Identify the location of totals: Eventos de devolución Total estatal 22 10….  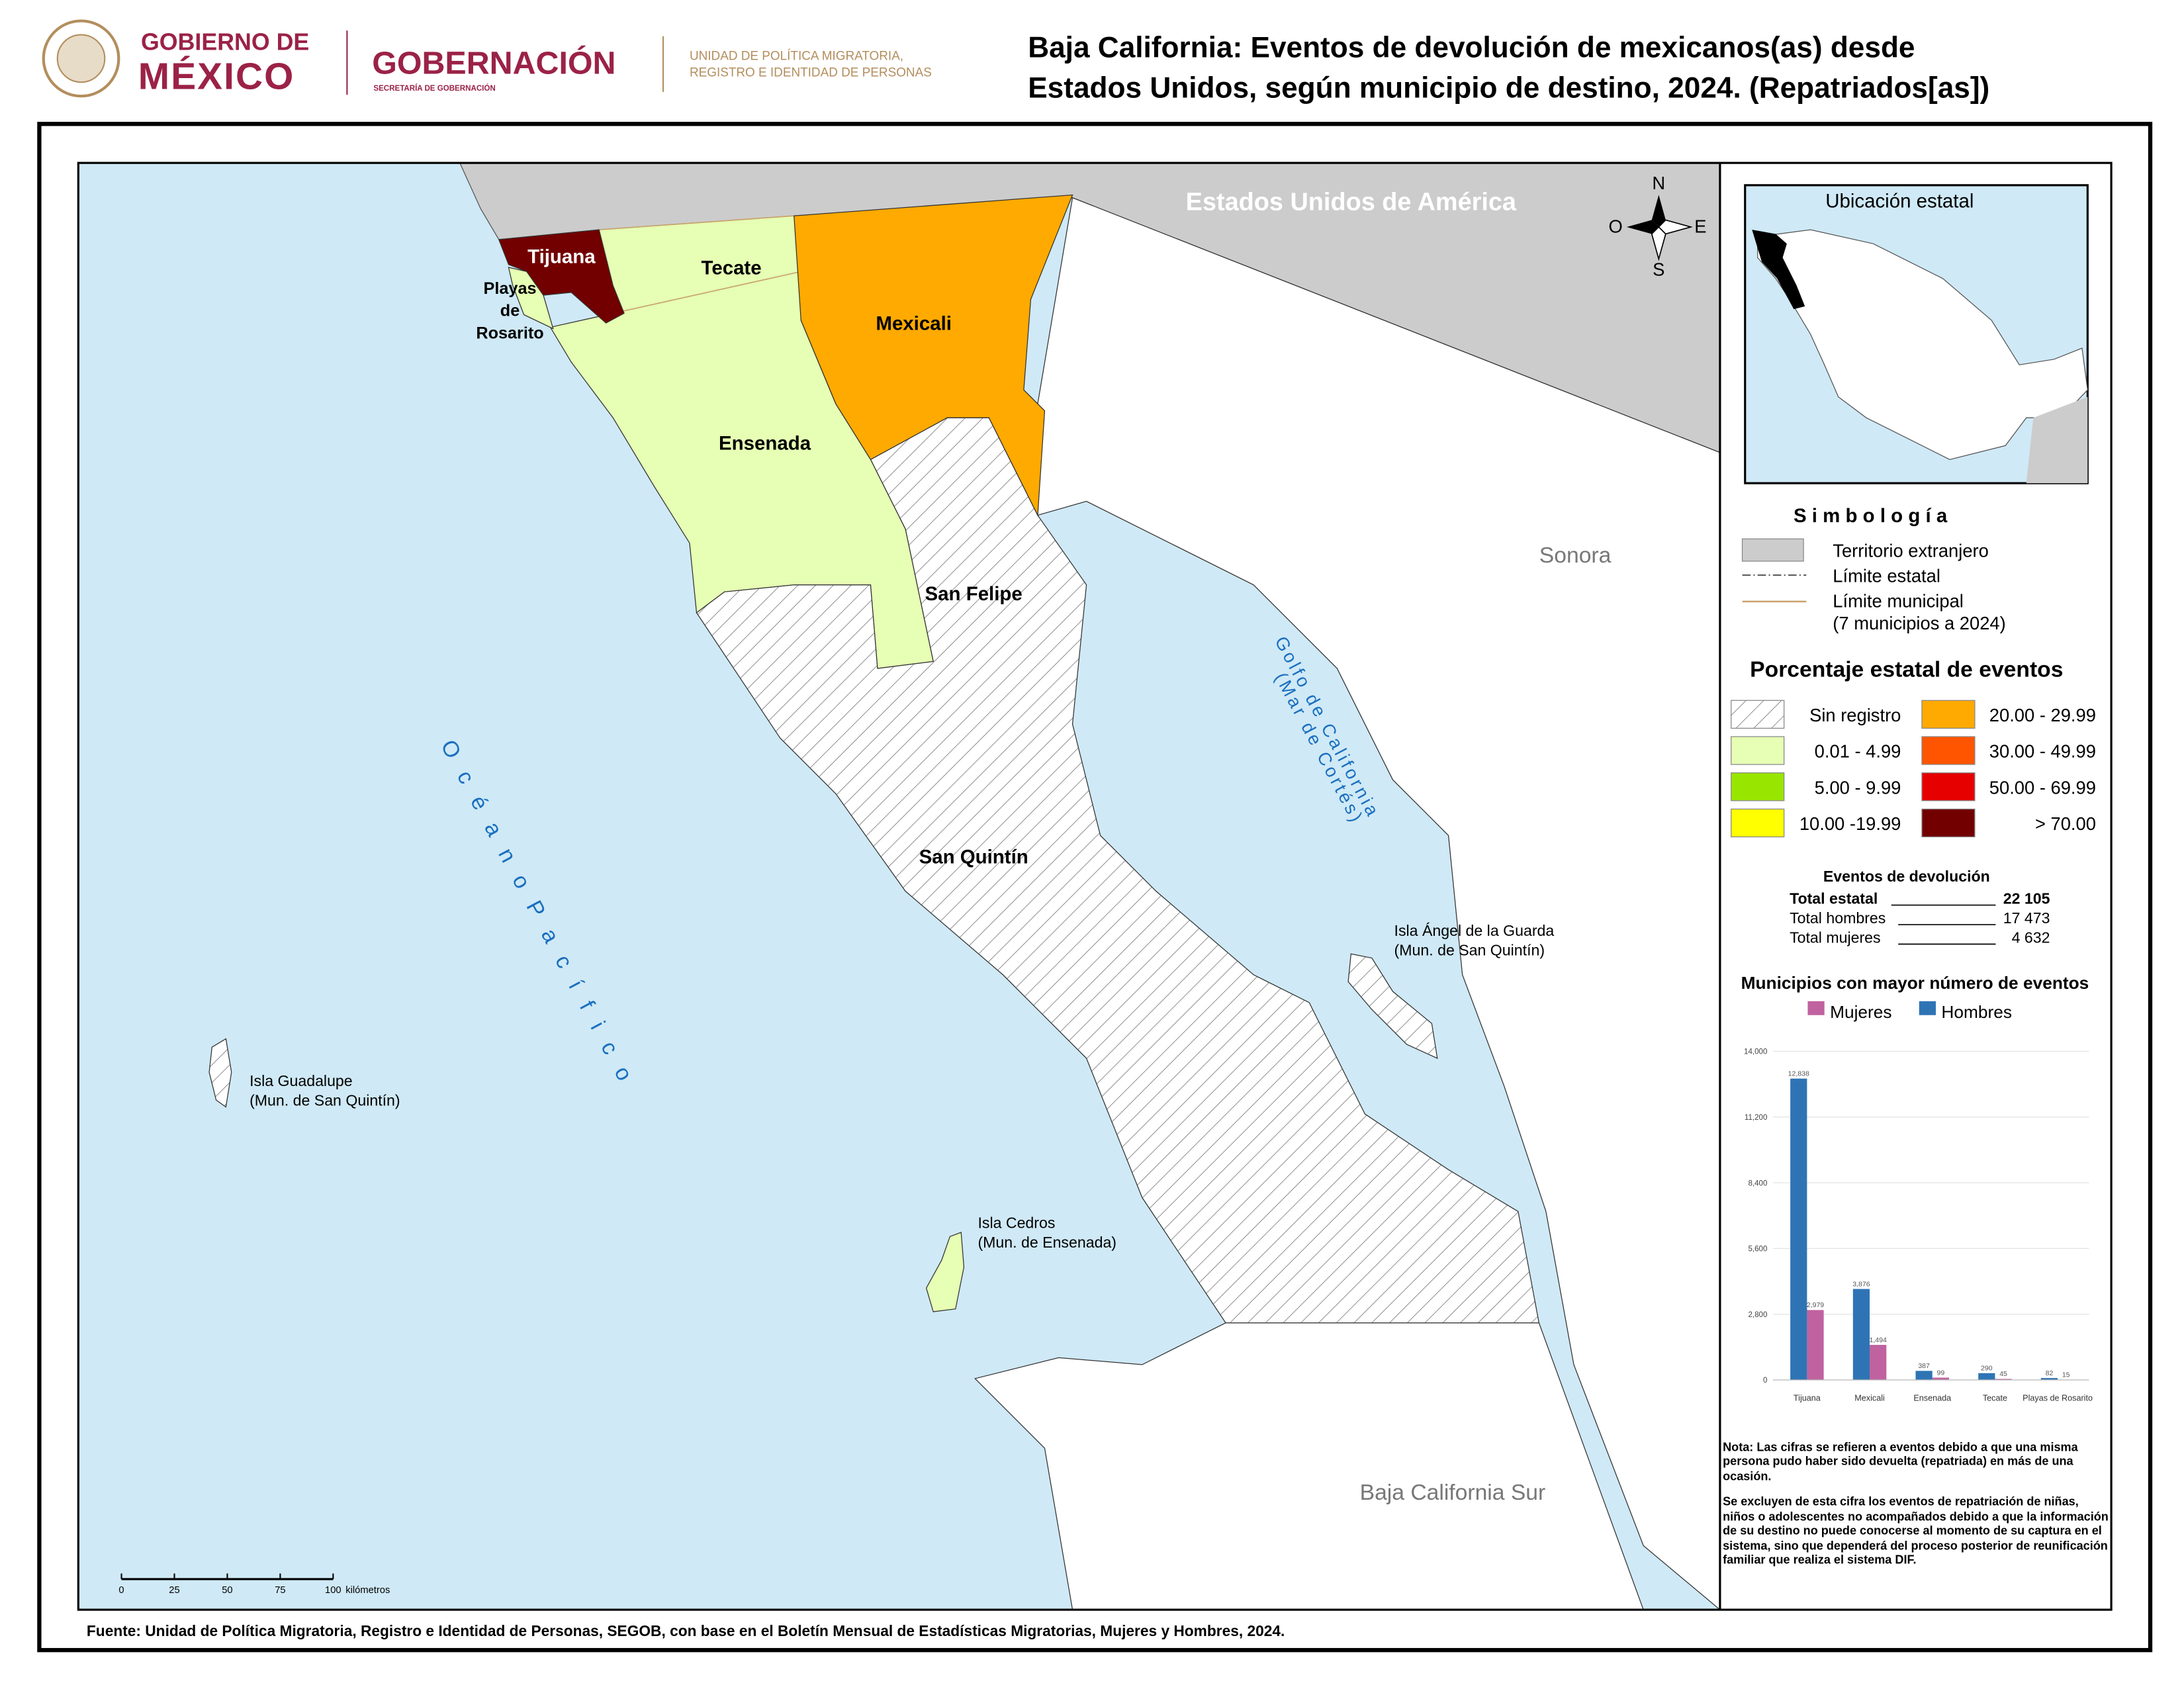
(1920, 907).